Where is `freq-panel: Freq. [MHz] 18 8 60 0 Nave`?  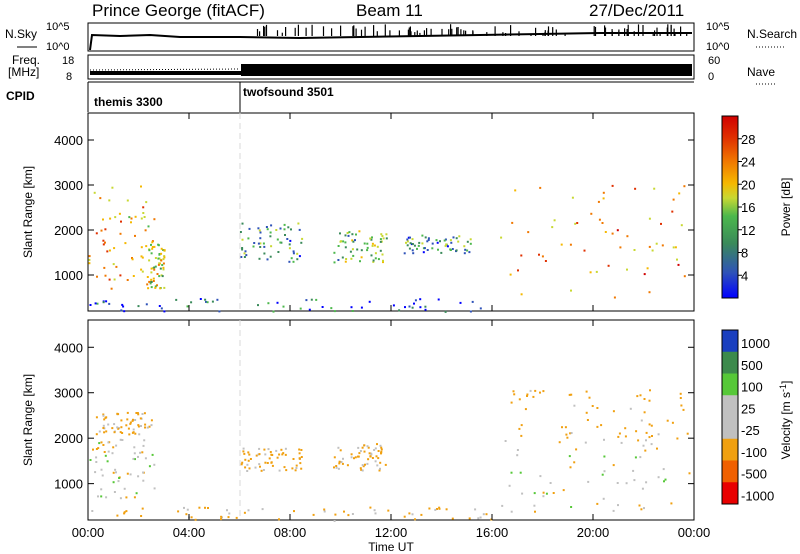
freq-panel: Freq. [MHz] 18 8 60 0 Nave is located at coordinates (392, 69).